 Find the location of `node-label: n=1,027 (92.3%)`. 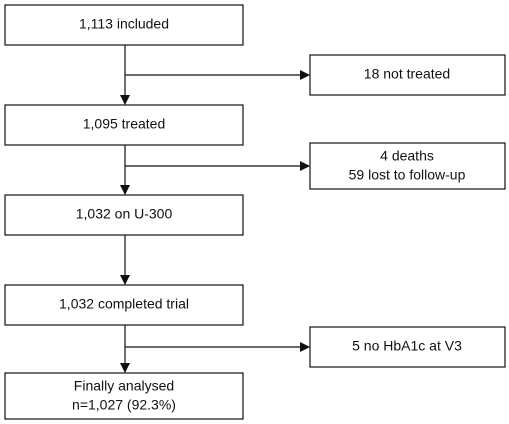

node-label: n=1,027 (92.3%) is located at coordinates (124, 405).